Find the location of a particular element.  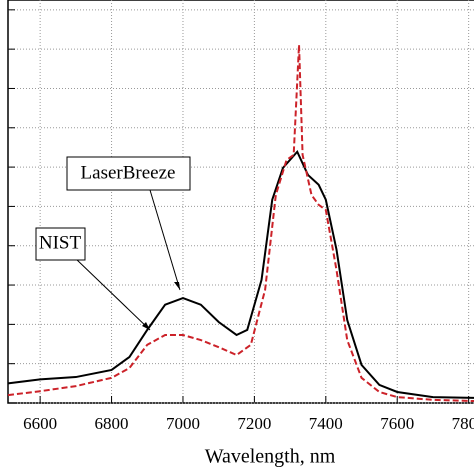

x-tick-label: 7800 is located at coordinates (463, 423).